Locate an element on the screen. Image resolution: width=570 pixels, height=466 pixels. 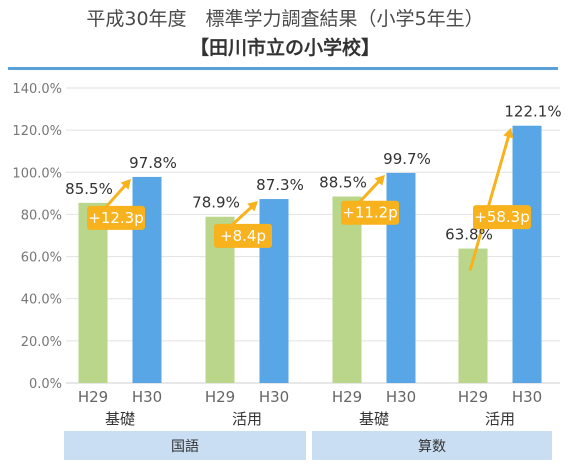
chart-subtitle: 【田川市立の小学校】 is located at coordinates (285, 47).